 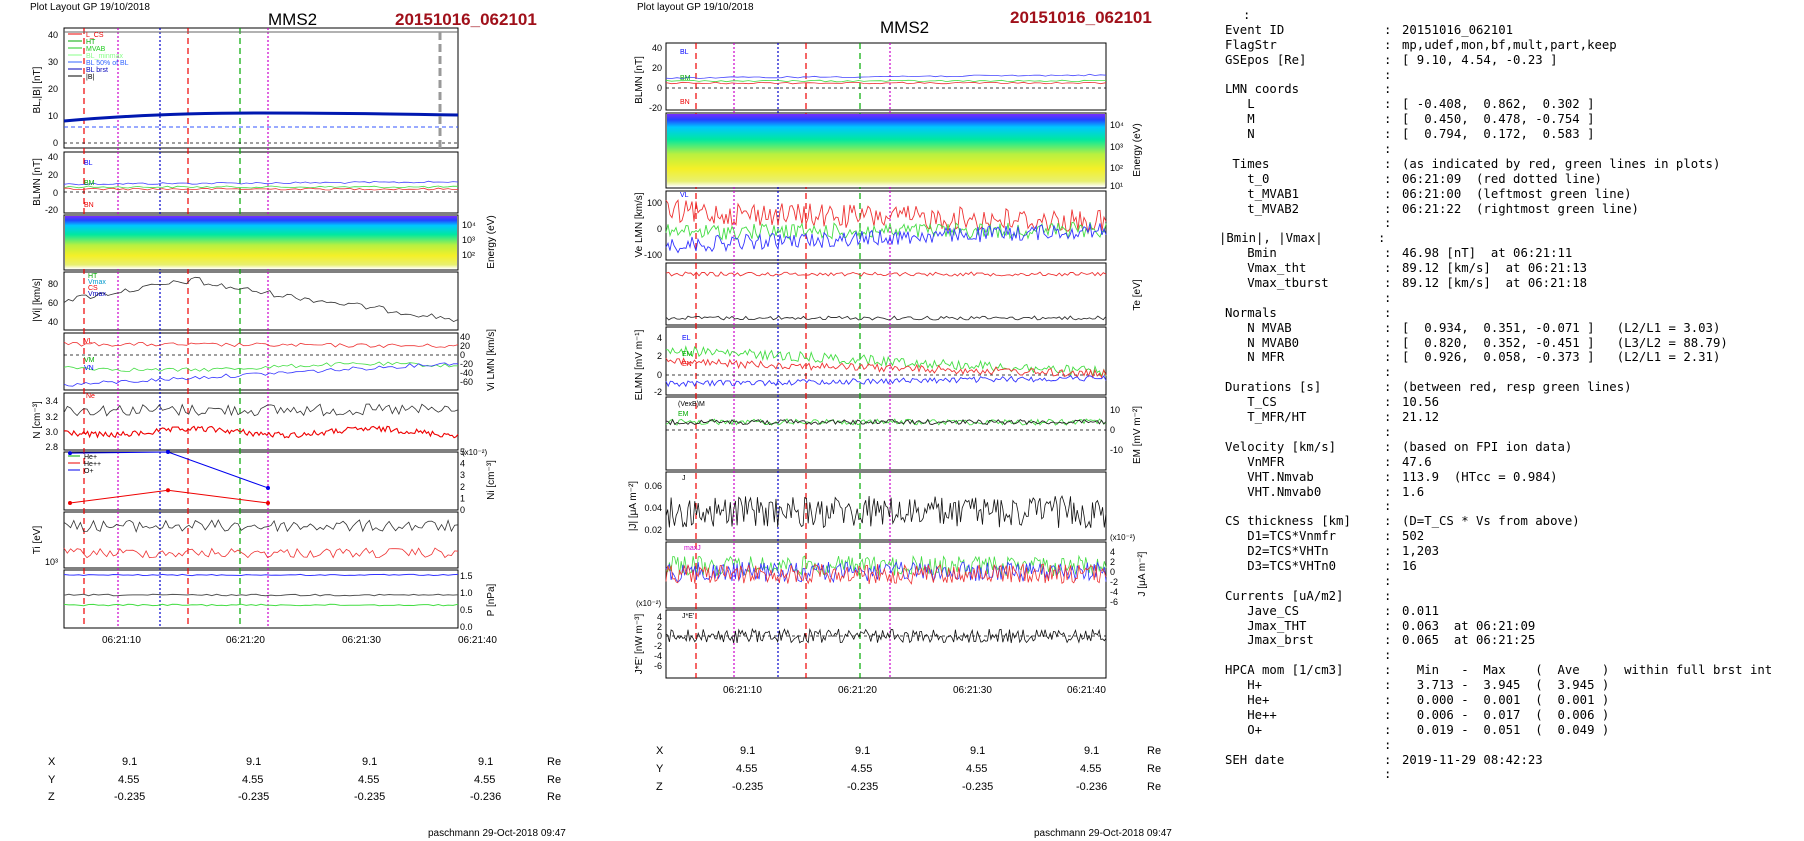 What do you see at coordinates (977, 769) in the screenshot?
I see `mid-coord-y-3: 4.55` at bounding box center [977, 769].